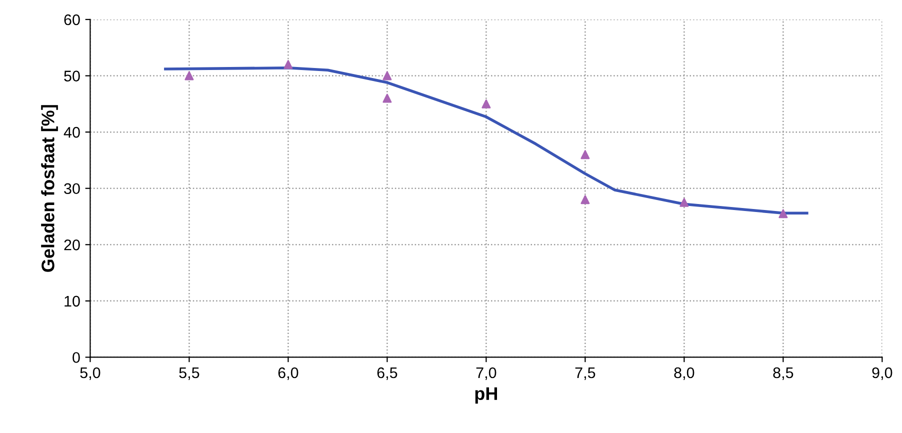 This screenshot has width=902, height=433. I want to click on x-tick-label: 7,0, so click(486, 373).